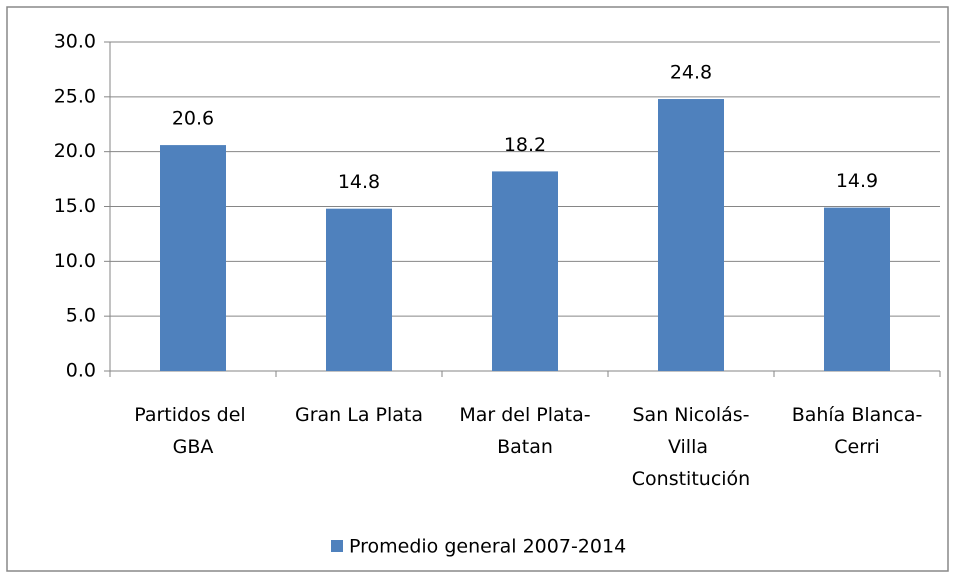  Describe the element at coordinates (193, 119) in the screenshot. I see `data-label: 20.6` at that location.